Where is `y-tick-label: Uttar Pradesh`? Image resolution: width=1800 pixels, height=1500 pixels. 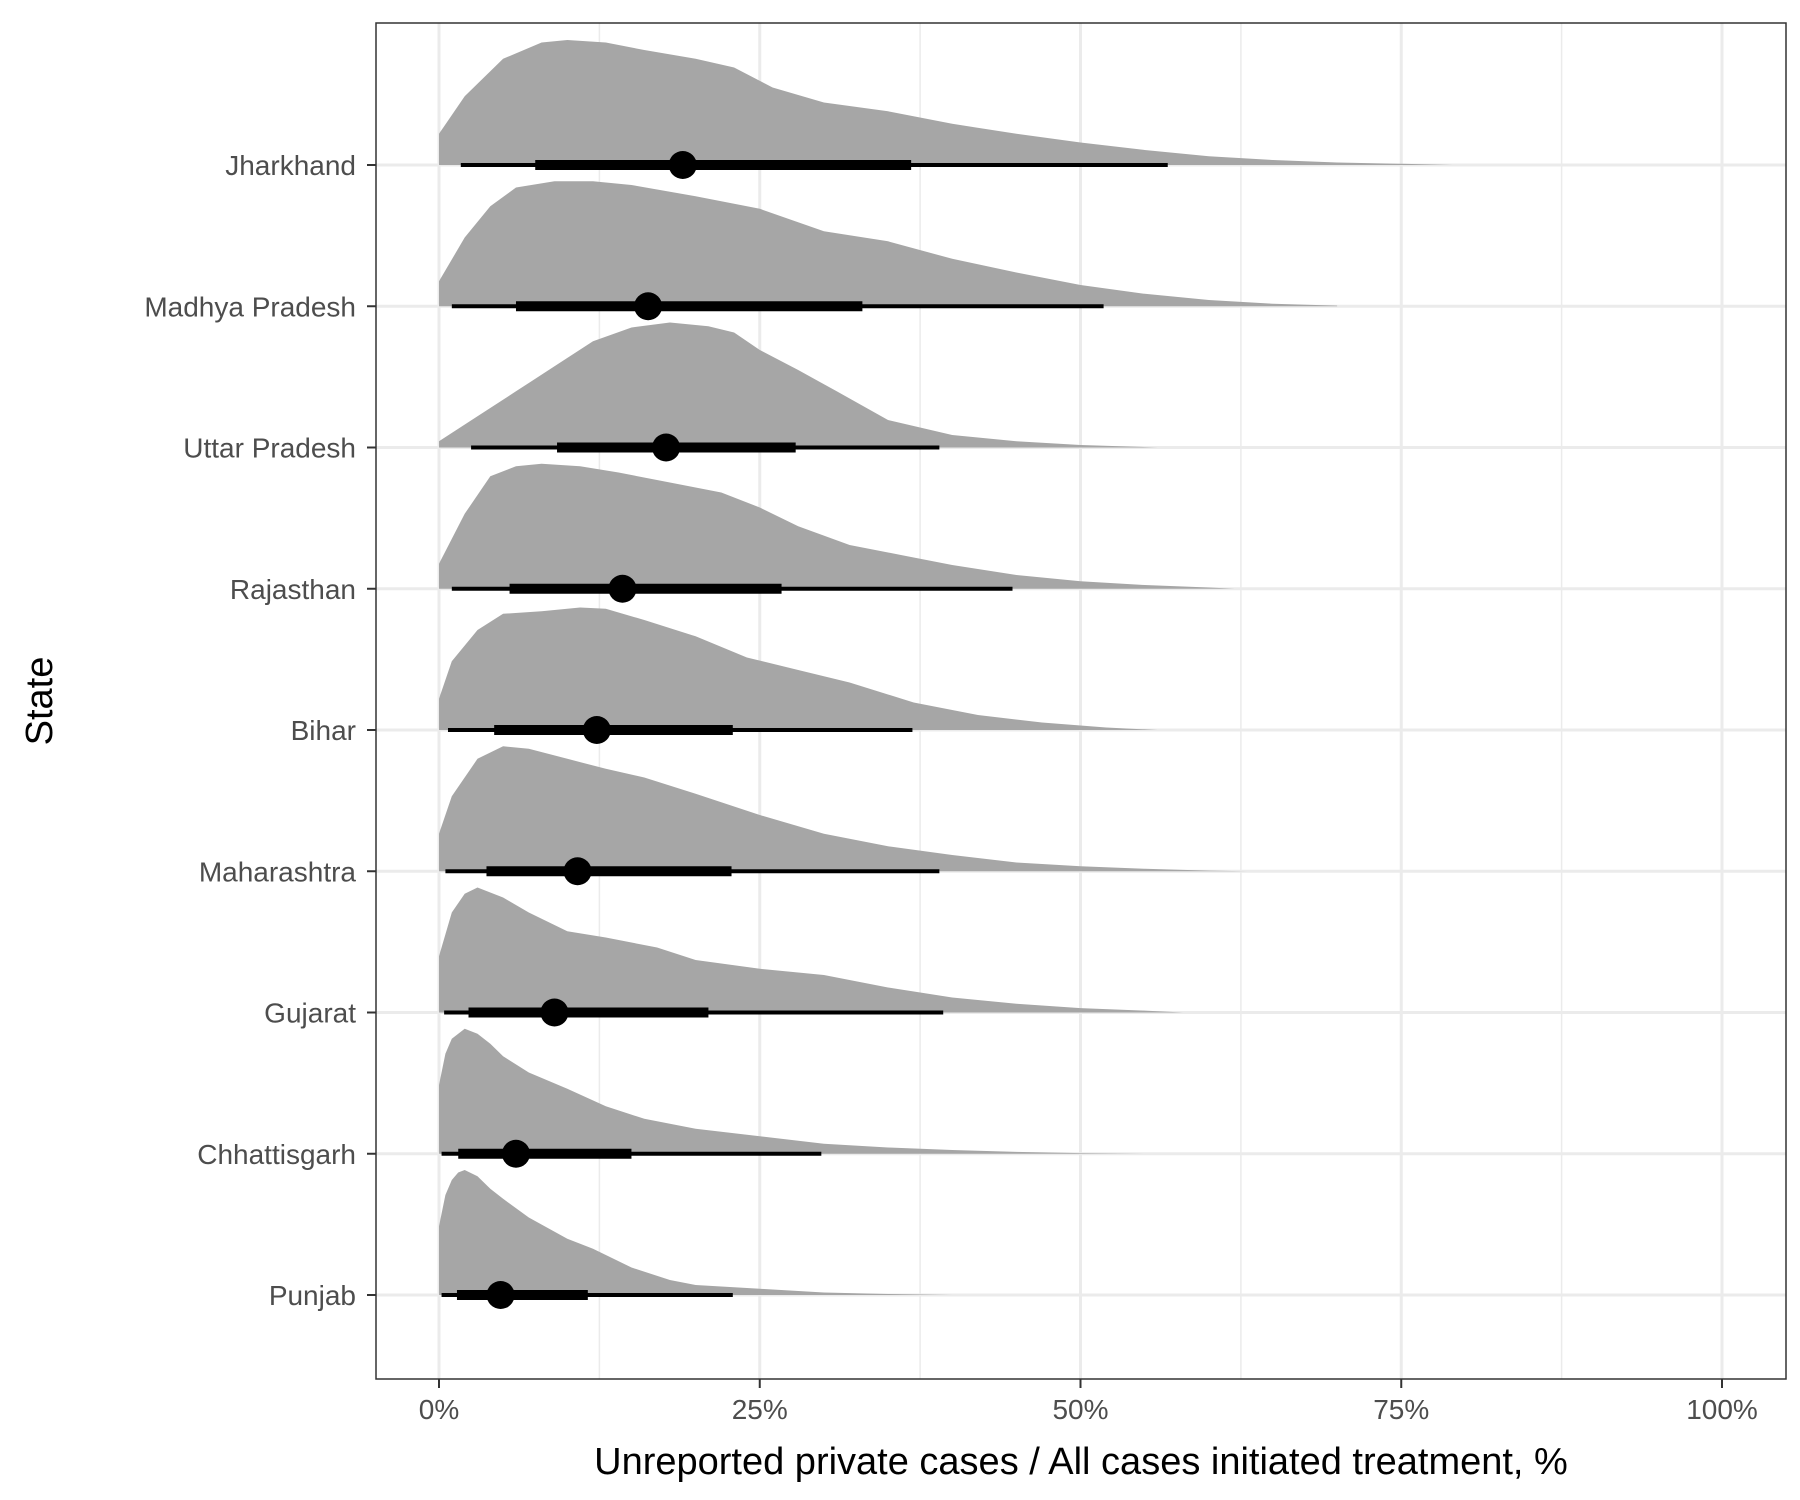 y-tick-label: Uttar Pradesh is located at coordinates (269, 448).